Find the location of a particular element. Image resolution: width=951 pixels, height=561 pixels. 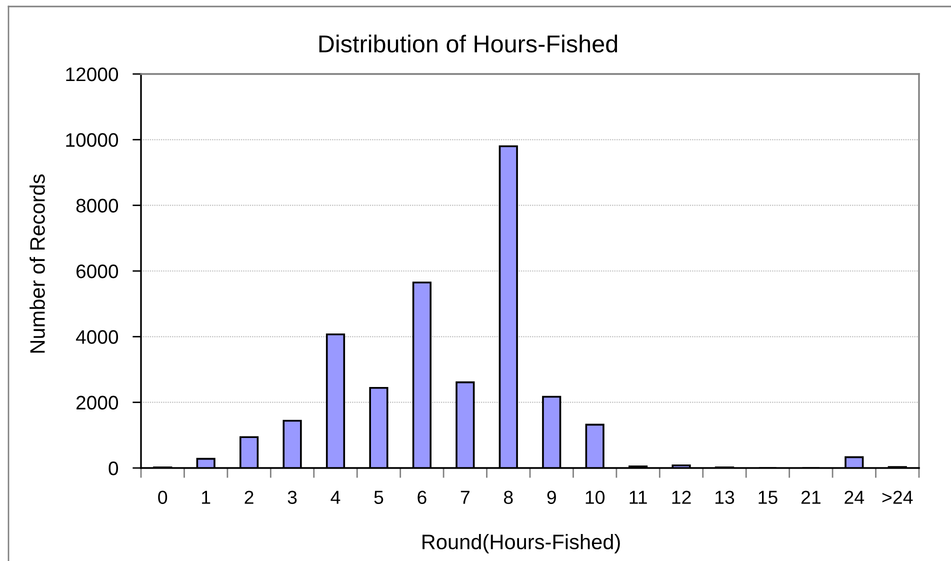

x-tick-label: 13 is located at coordinates (725, 497).